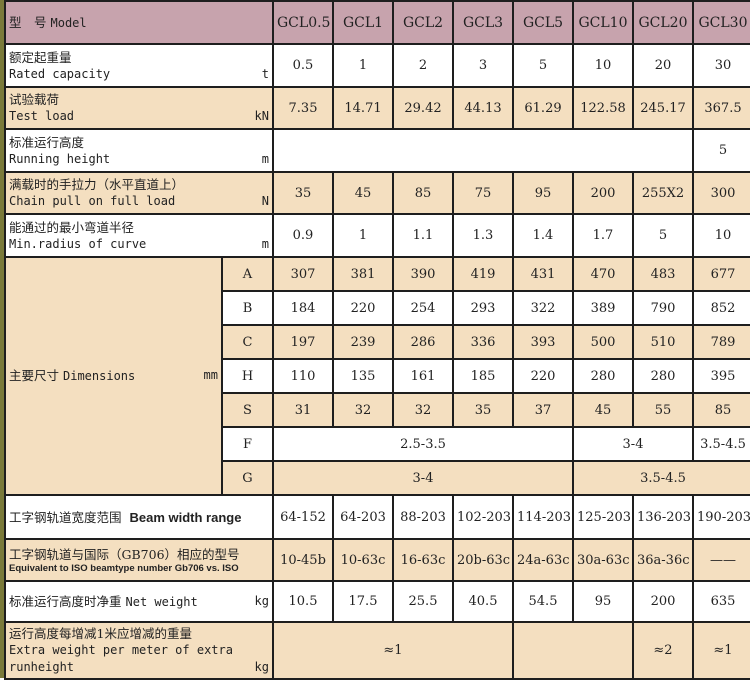  What do you see at coordinates (363, 560) in the screenshot?
I see `cell: 10-63c` at bounding box center [363, 560].